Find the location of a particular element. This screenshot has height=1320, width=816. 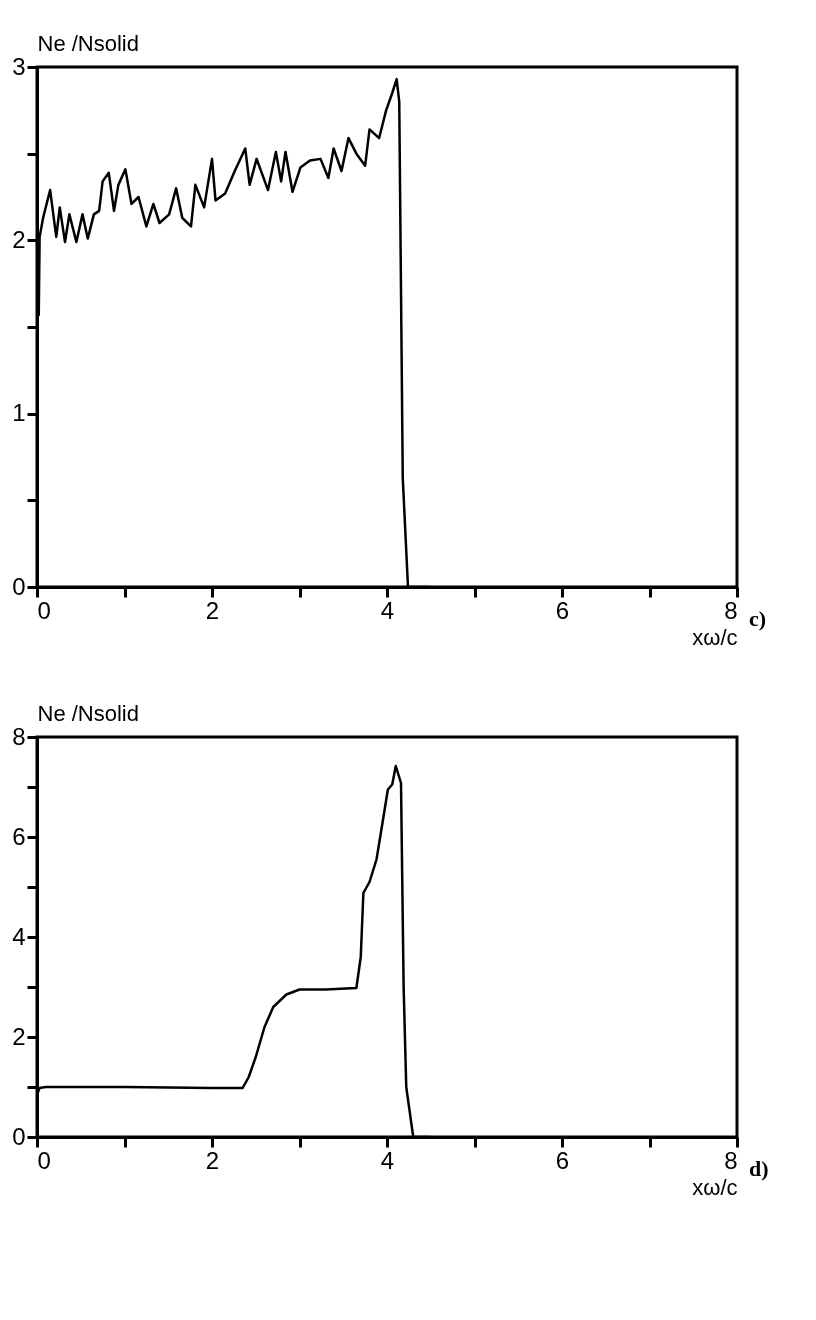

y-tick-label: 1 is located at coordinates (19, 413).